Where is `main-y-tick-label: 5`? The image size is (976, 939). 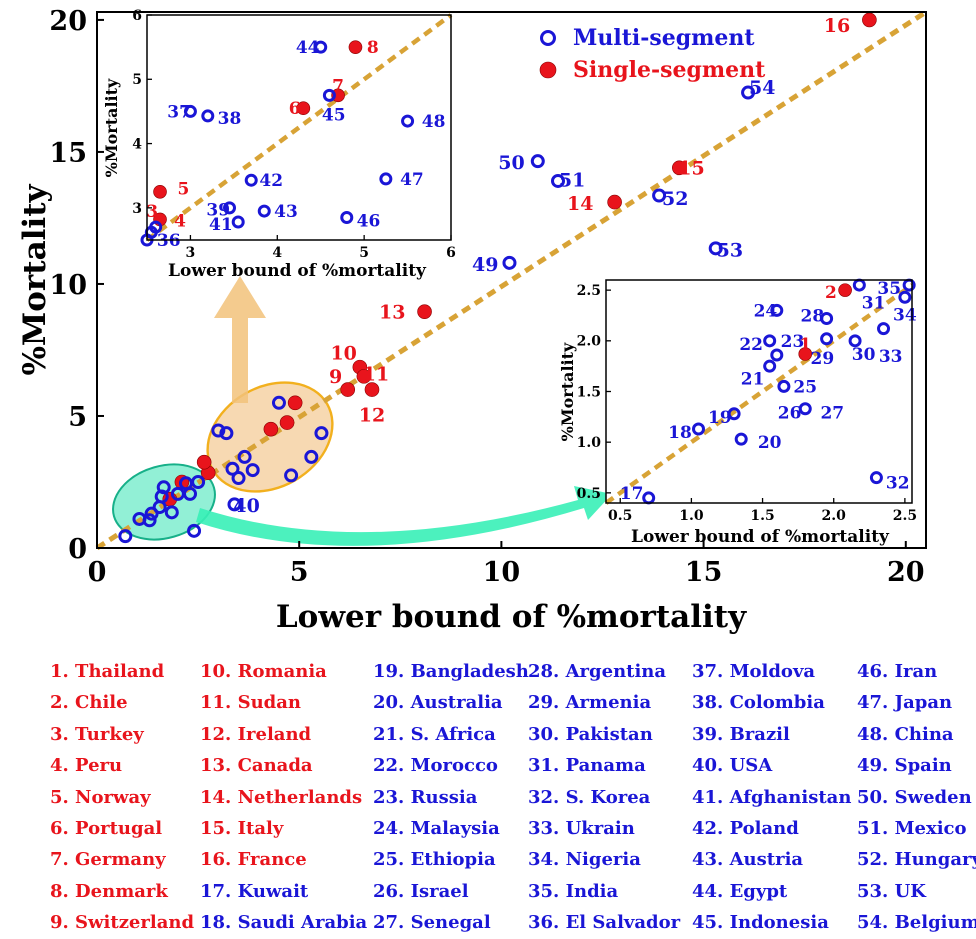
main-y-tick-label: 5 is located at coordinates (77, 417).